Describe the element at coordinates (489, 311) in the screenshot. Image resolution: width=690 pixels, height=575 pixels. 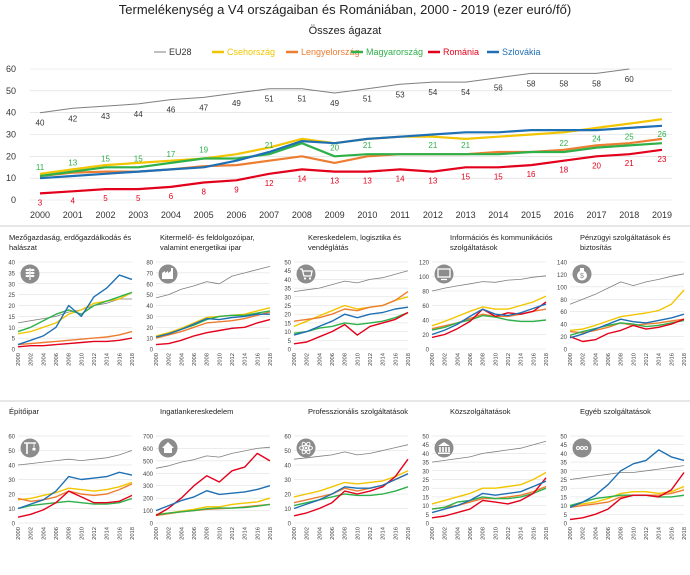
I see `panel-series-cz` at that location.